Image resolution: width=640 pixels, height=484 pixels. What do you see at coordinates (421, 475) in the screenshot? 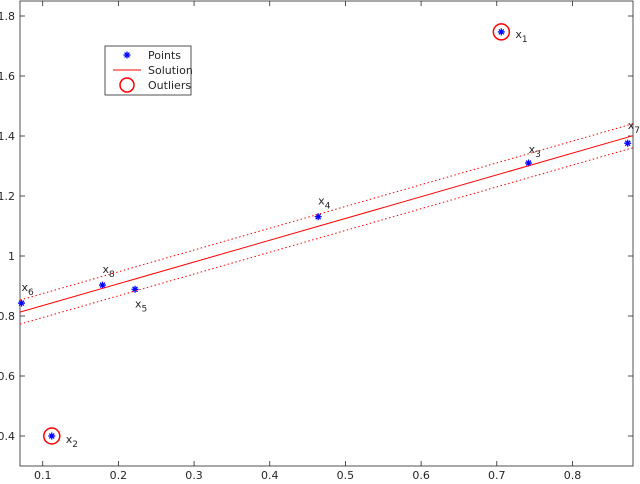
I see `x-tick-label: 0.6` at bounding box center [421, 475].